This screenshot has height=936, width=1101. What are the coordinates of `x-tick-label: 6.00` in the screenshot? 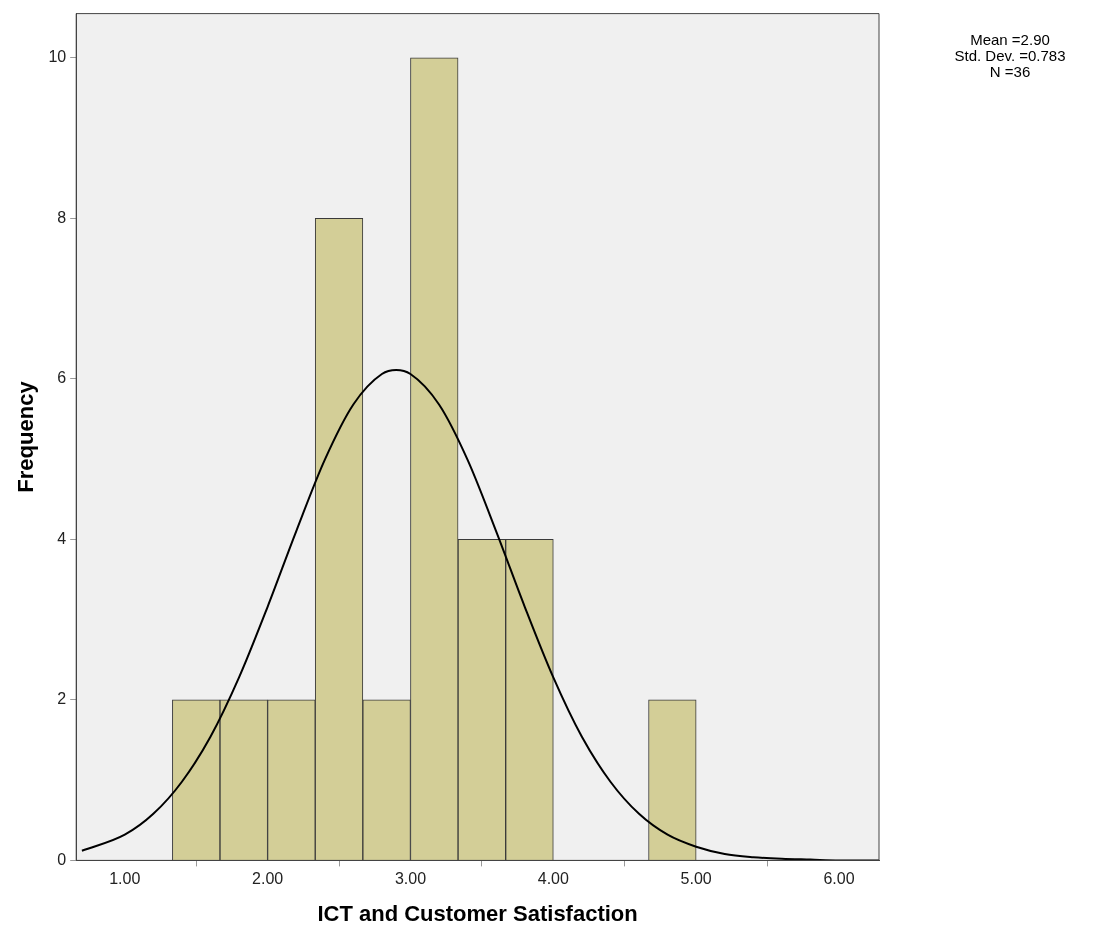 It's located at (839, 879).